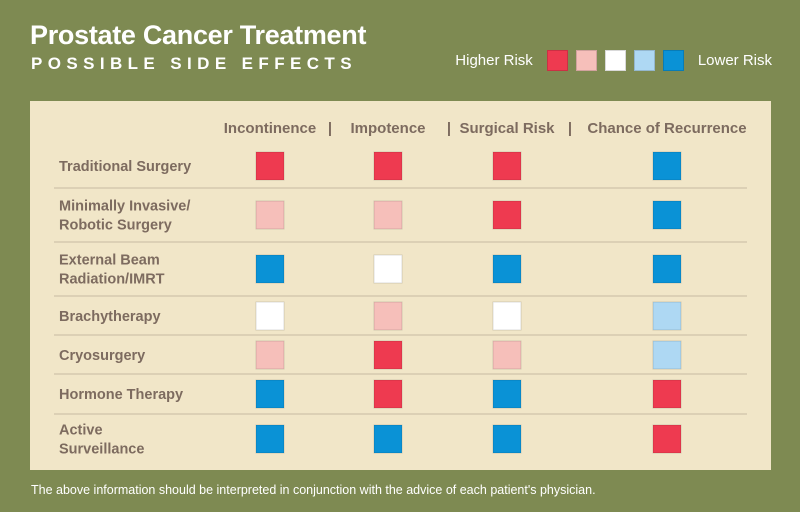 This screenshot has width=800, height=512. Describe the element at coordinates (667, 355) in the screenshot. I see `risk-cell-cryosurgery-chance-of-recurrence` at that location.